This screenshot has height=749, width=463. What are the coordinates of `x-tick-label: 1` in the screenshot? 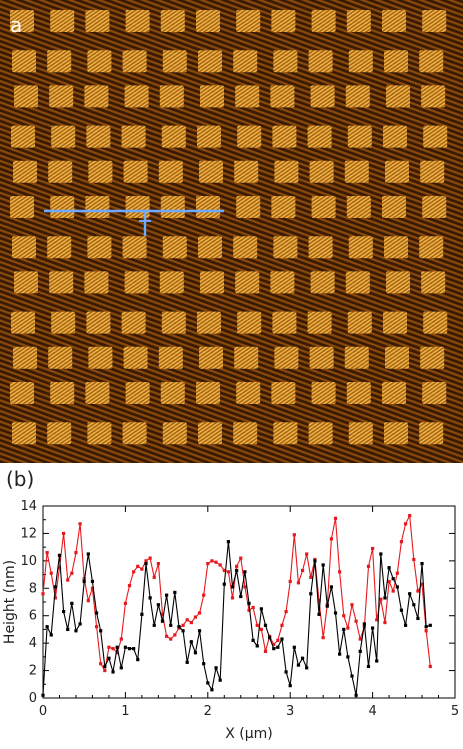 It's located at (125, 711).